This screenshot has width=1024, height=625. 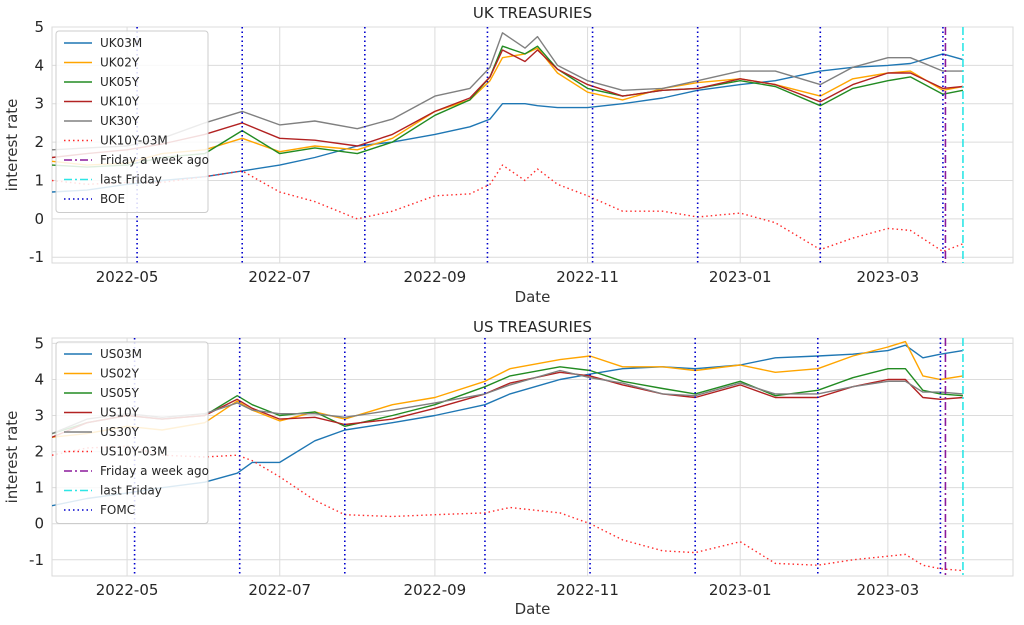 What do you see at coordinates (120, 413) in the screenshot?
I see `legend-label: US10Y` at bounding box center [120, 413].